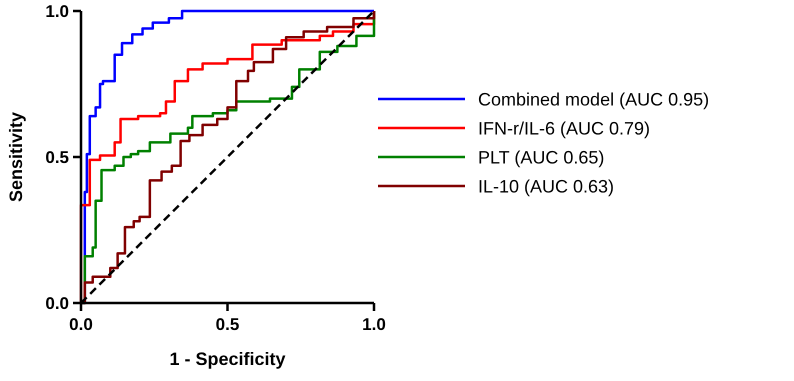  I want to click on x-axis-title: 1 - Specificity, so click(227, 359).